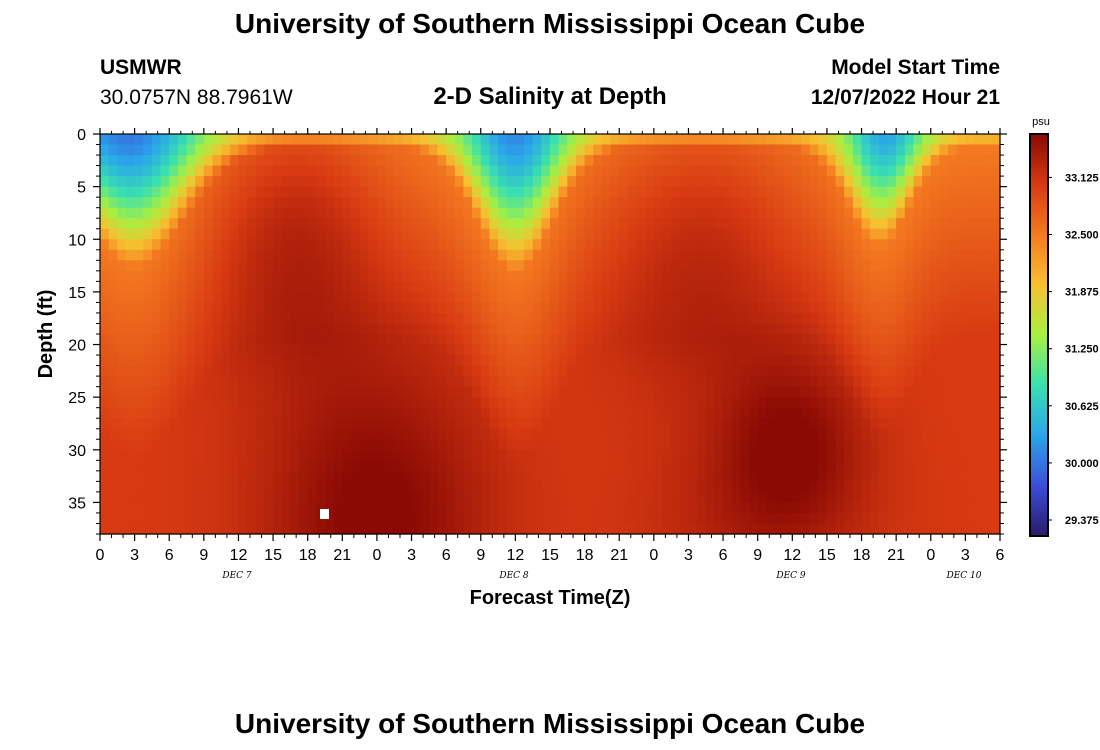 The width and height of the screenshot is (1100, 750). I want to click on x-tick-label: 3, so click(688, 555).